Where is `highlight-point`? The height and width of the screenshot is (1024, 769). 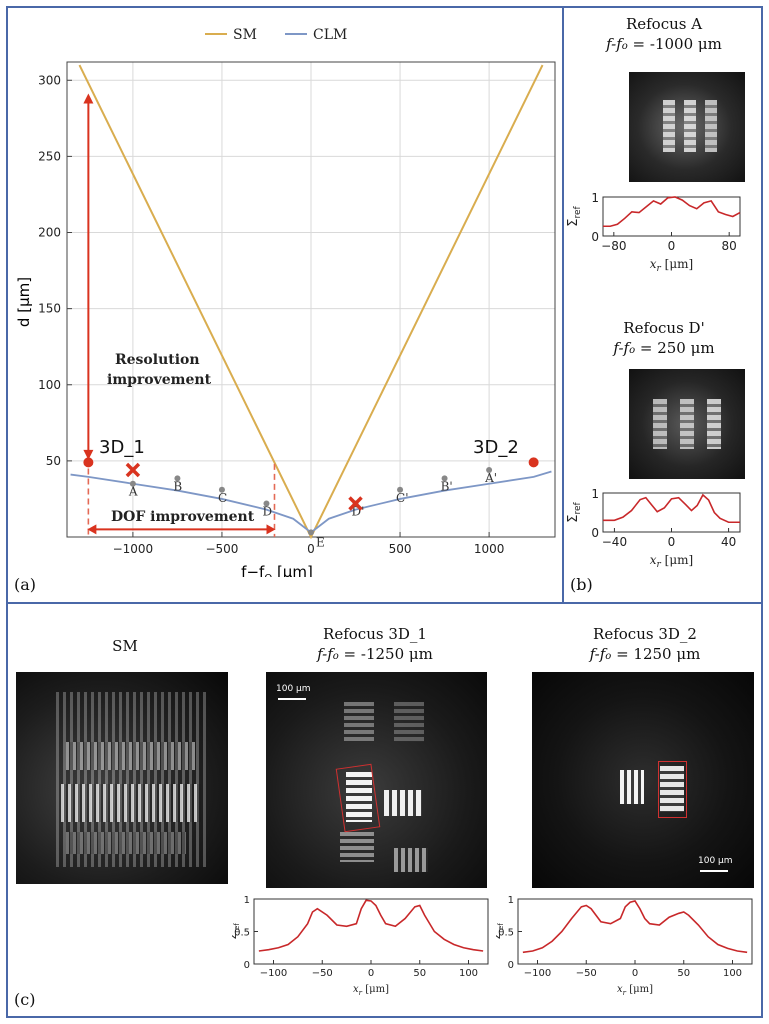 highlight-point is located at coordinates (88, 462).